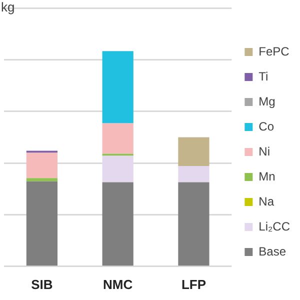 This screenshot has height=300, width=300. What do you see at coordinates (266, 201) in the screenshot?
I see `legend-label: Na` at bounding box center [266, 201].